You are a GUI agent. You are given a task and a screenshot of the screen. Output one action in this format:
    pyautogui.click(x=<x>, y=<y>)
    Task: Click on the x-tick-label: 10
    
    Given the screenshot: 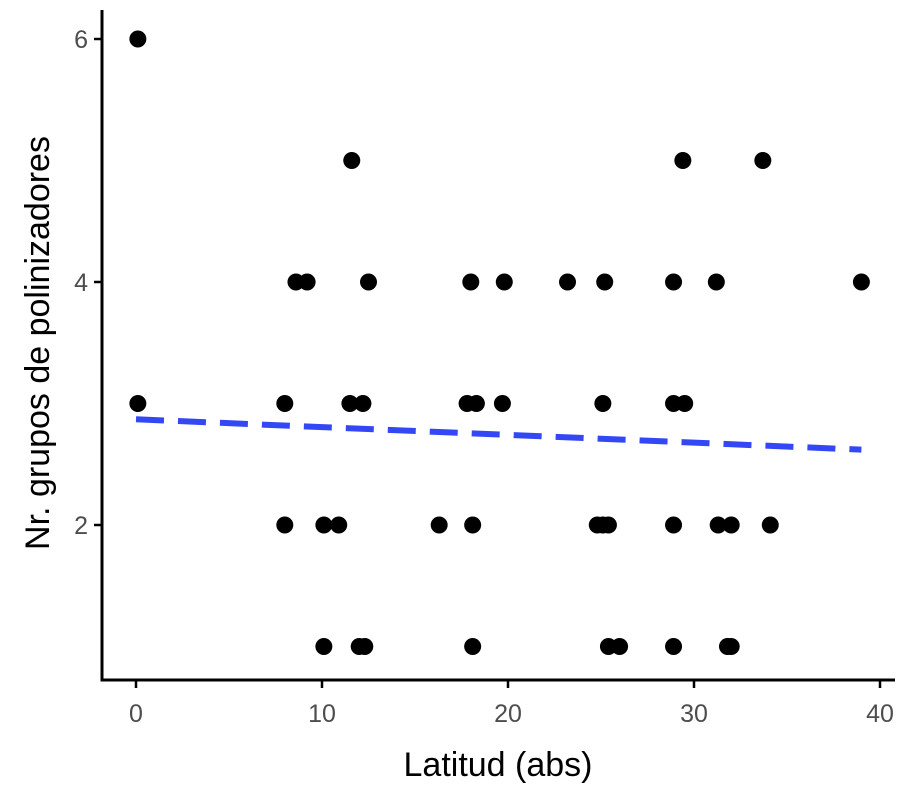 What is the action you would take?
    pyautogui.click(x=322, y=714)
    